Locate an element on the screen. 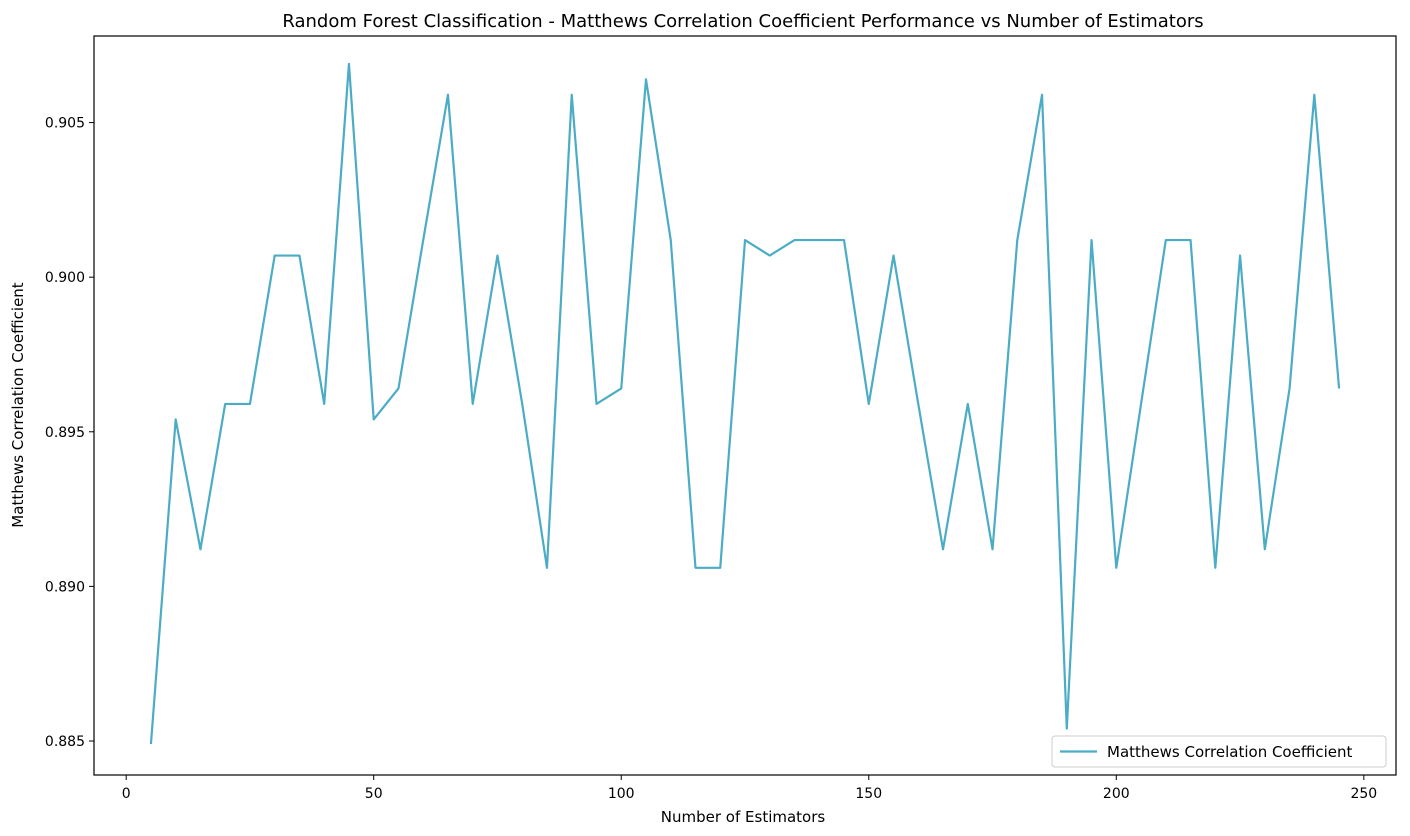  x-axis-label: Number of Estimators is located at coordinates (743, 817).